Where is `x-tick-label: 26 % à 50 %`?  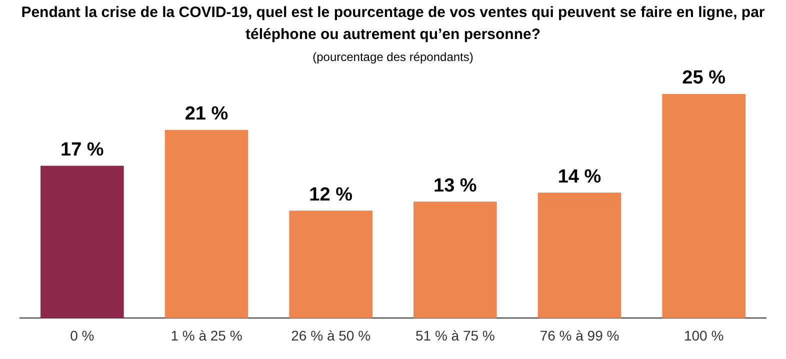
x-tick-label: 26 % à 50 % is located at coordinates (331, 335).